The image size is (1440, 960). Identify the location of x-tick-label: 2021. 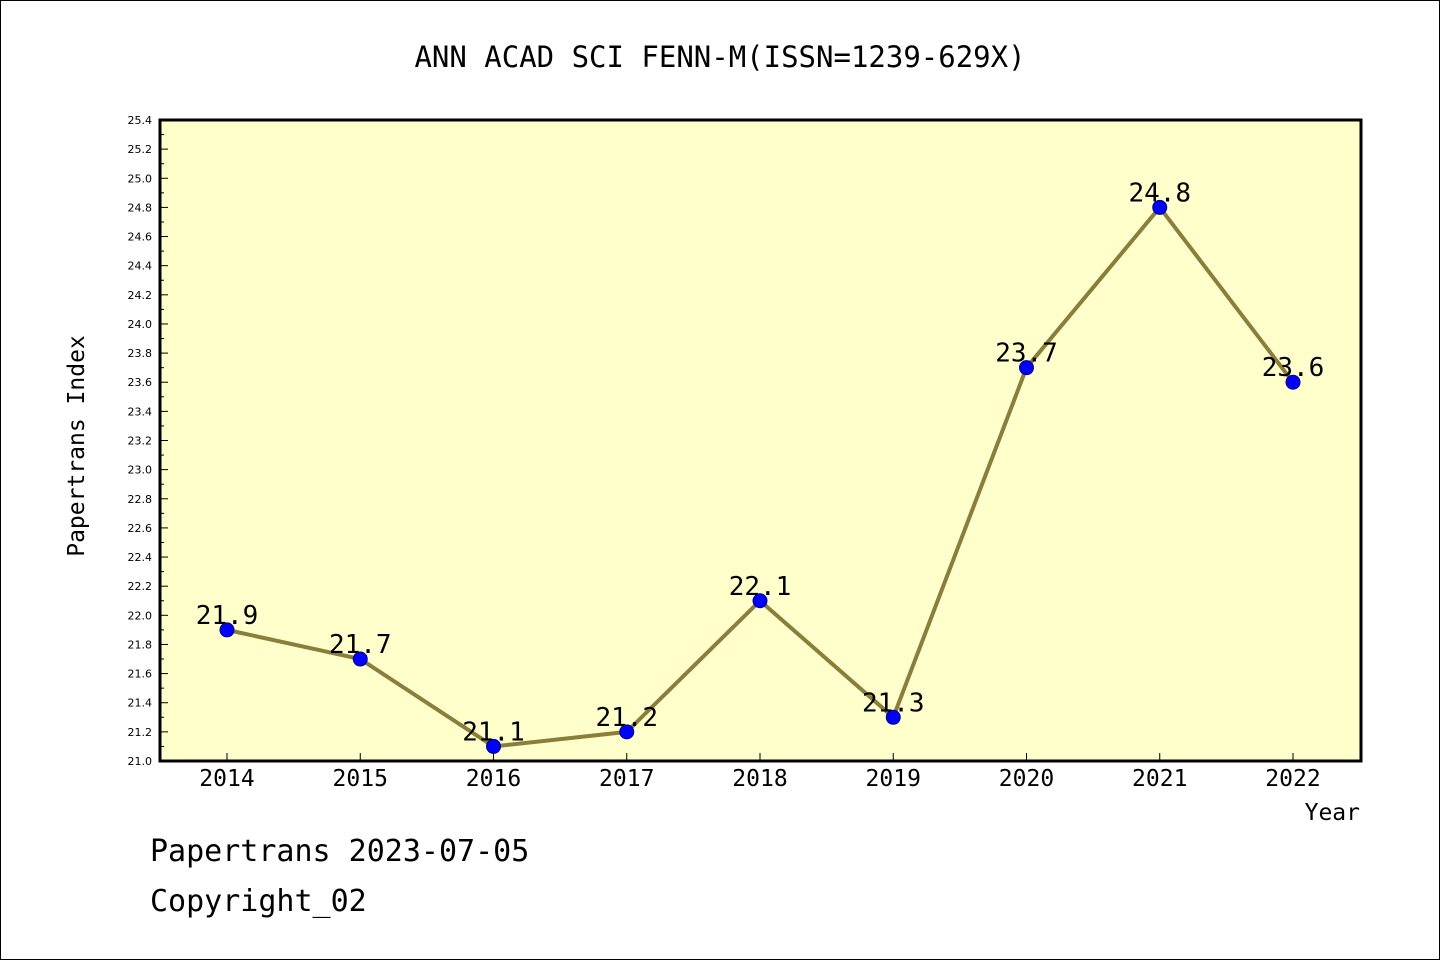
(1159, 779).